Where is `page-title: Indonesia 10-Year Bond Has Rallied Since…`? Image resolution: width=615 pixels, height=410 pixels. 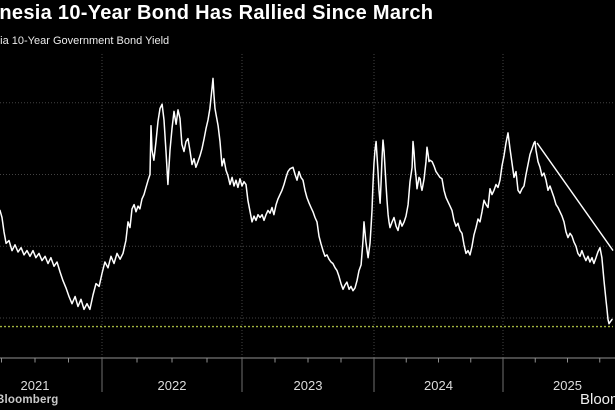 page-title: Indonesia 10-Year Bond Has Rallied Since… is located at coordinates (217, 13).